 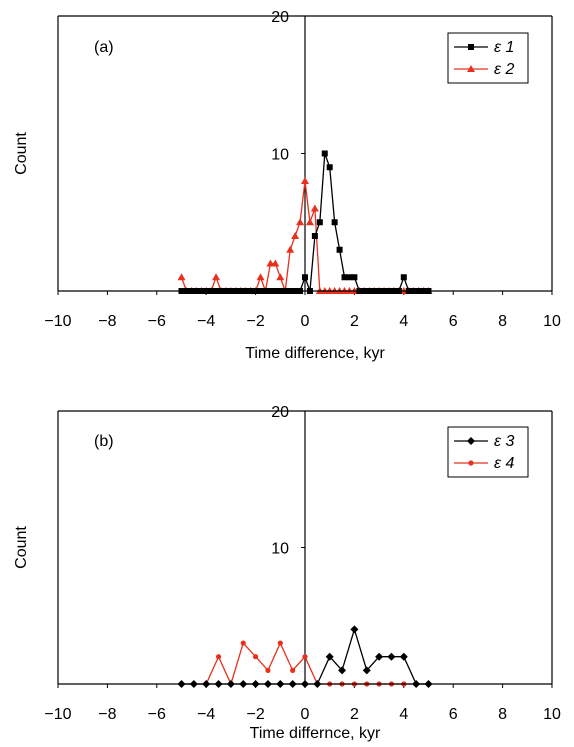 What do you see at coordinates (484, 47) in the screenshot?
I see `legend-item: ε 1` at bounding box center [484, 47].